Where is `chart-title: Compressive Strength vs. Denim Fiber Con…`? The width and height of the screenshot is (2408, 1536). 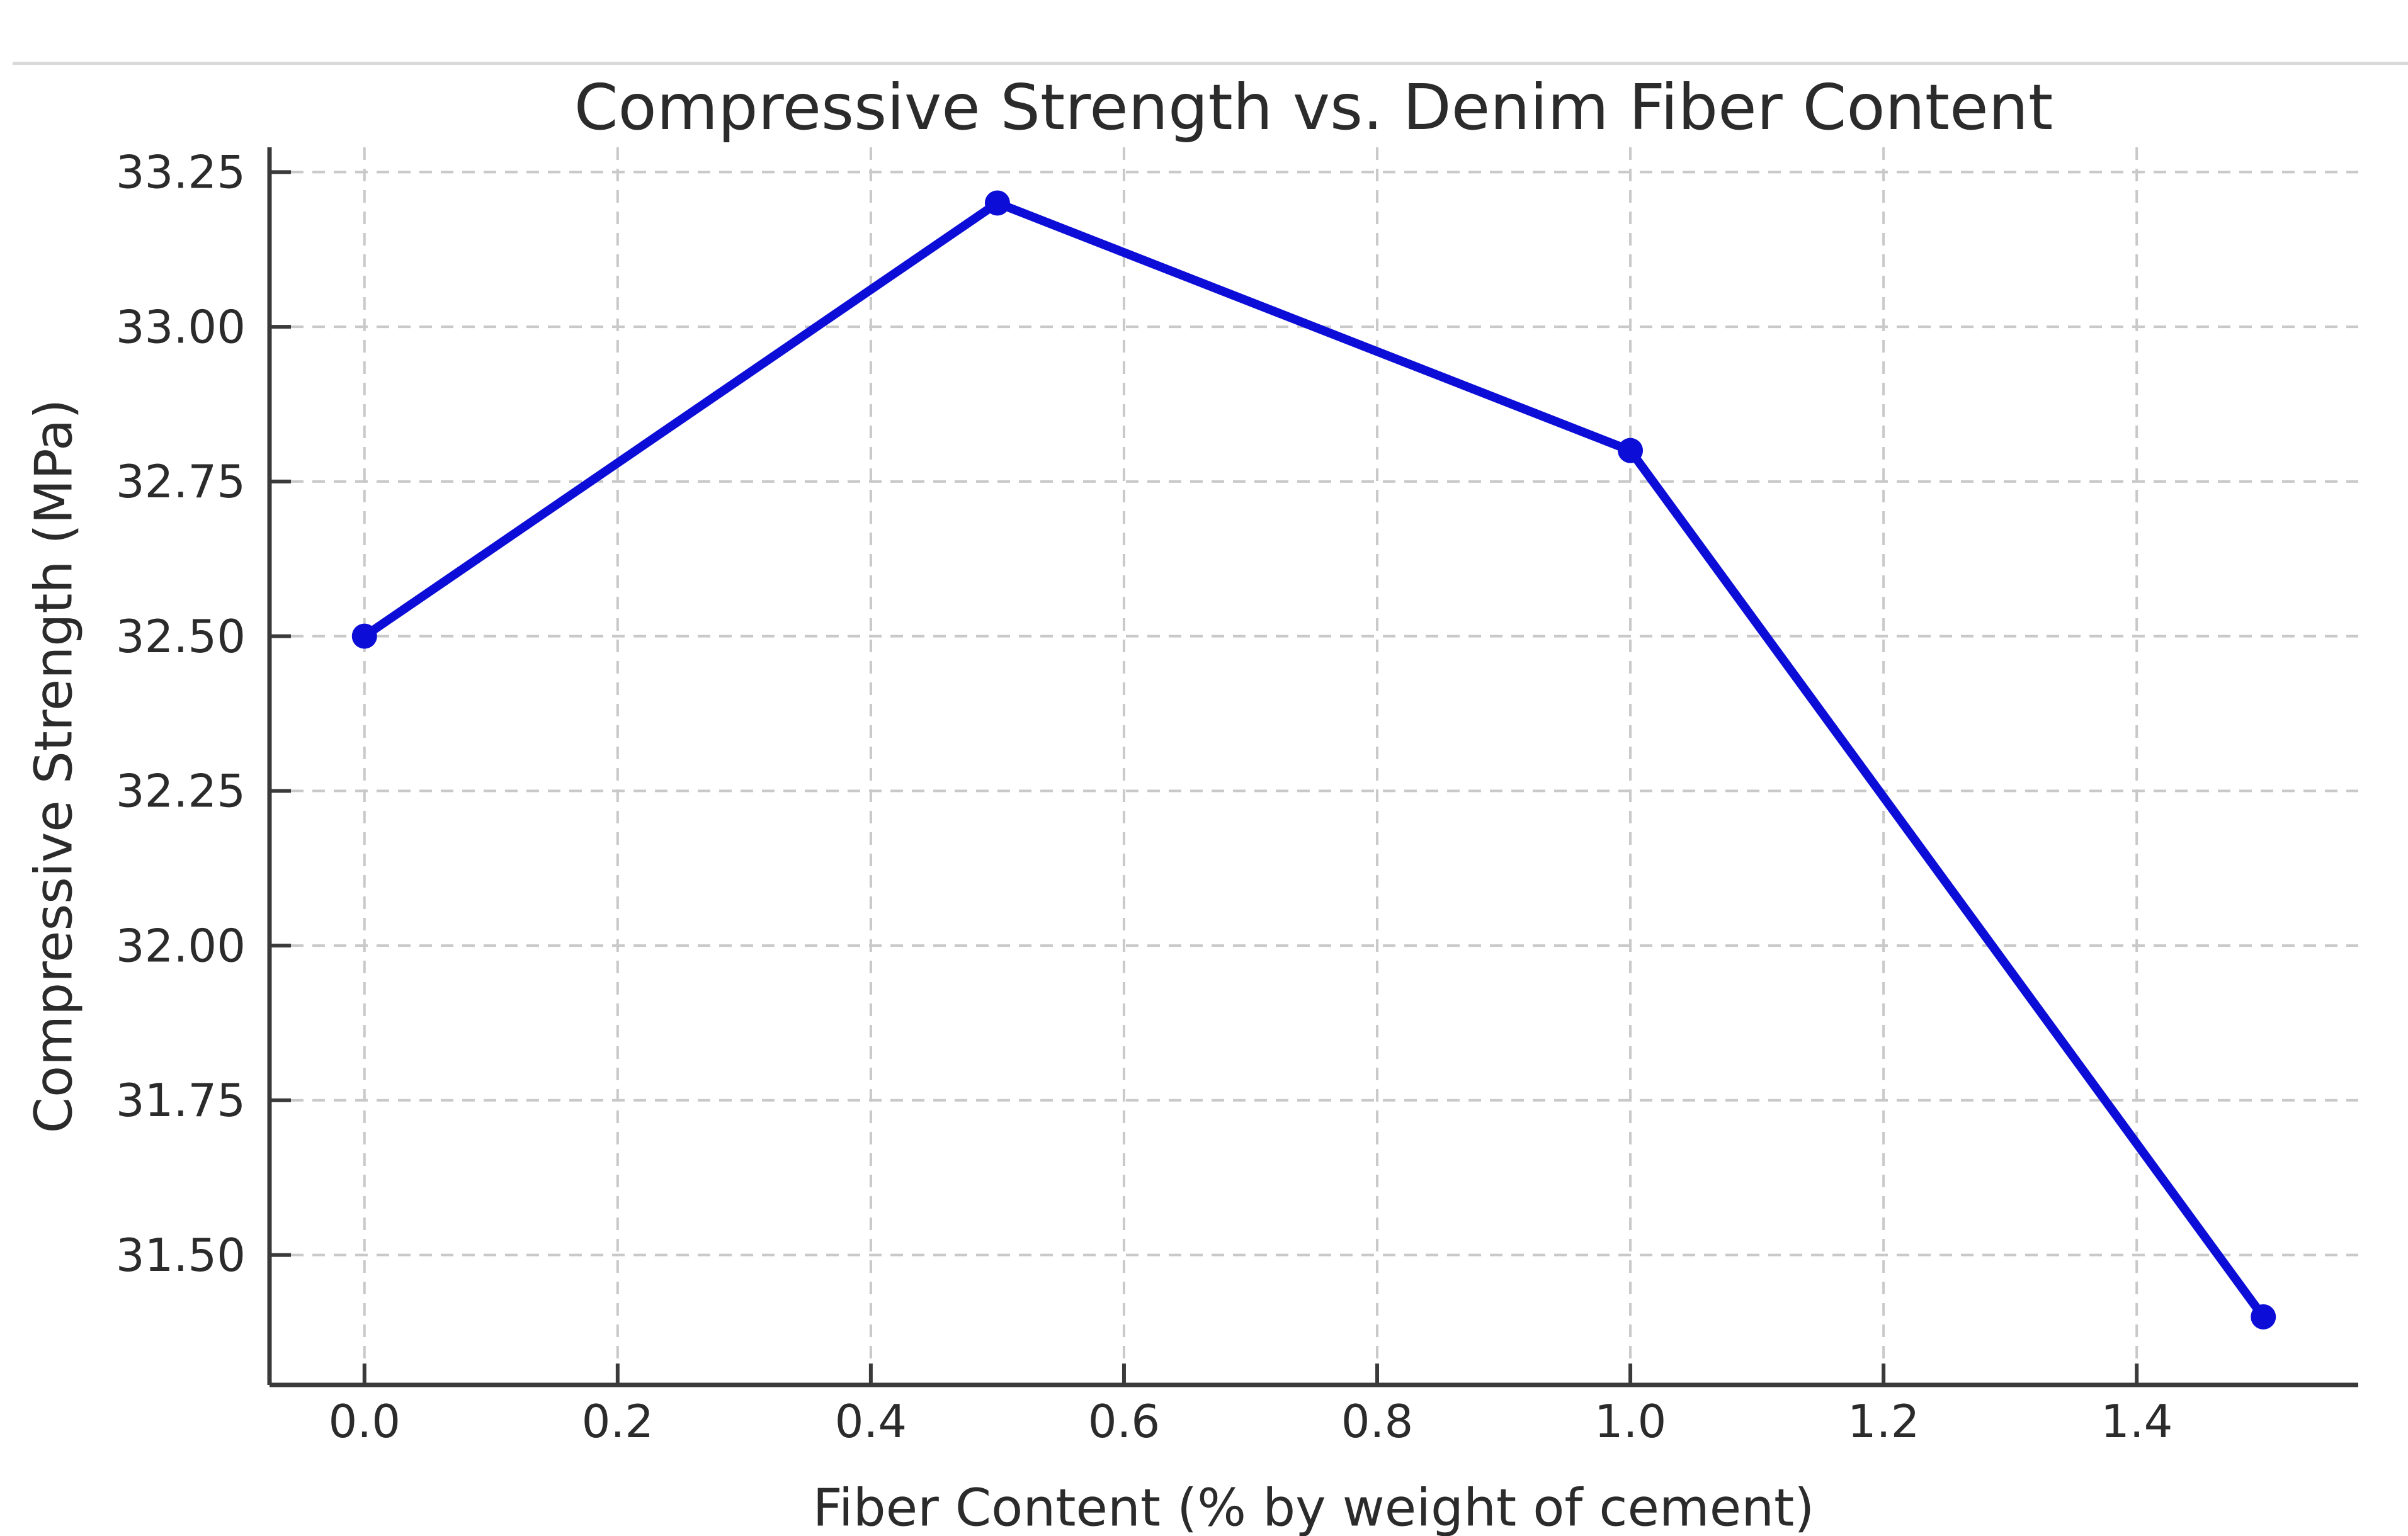
chart-title: Compressive Strength vs. Denim Fiber Con… is located at coordinates (1313, 108).